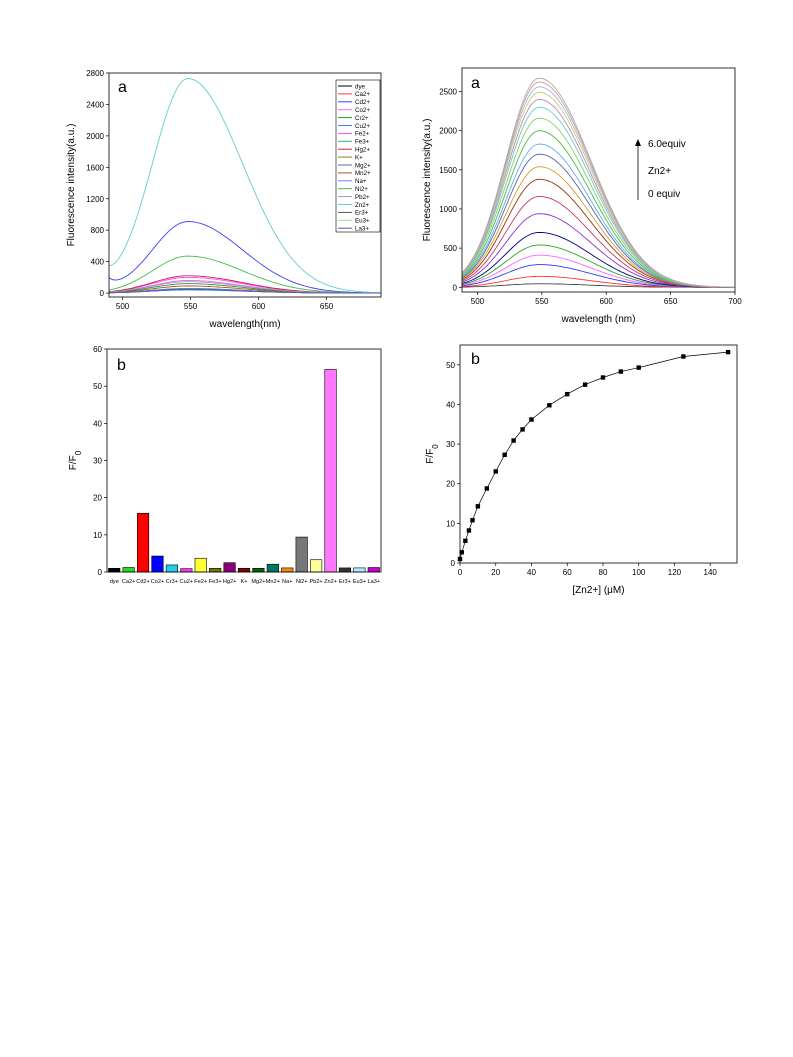  Describe the element at coordinates (98, 230) in the screenshot. I see `y-tick-label: 800` at that location.